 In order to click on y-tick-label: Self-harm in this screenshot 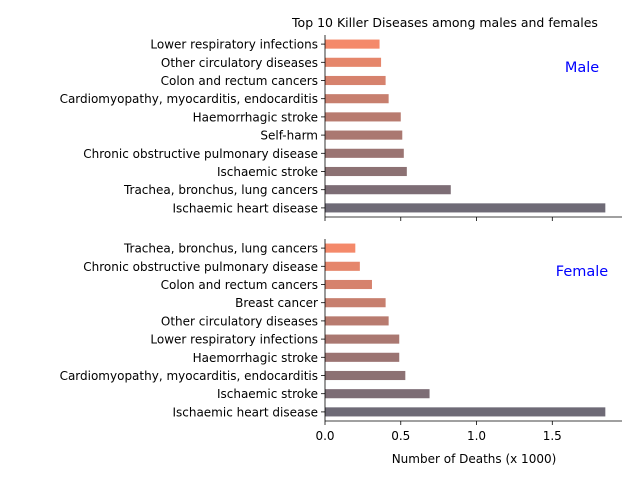, I will do `click(289, 136)`.